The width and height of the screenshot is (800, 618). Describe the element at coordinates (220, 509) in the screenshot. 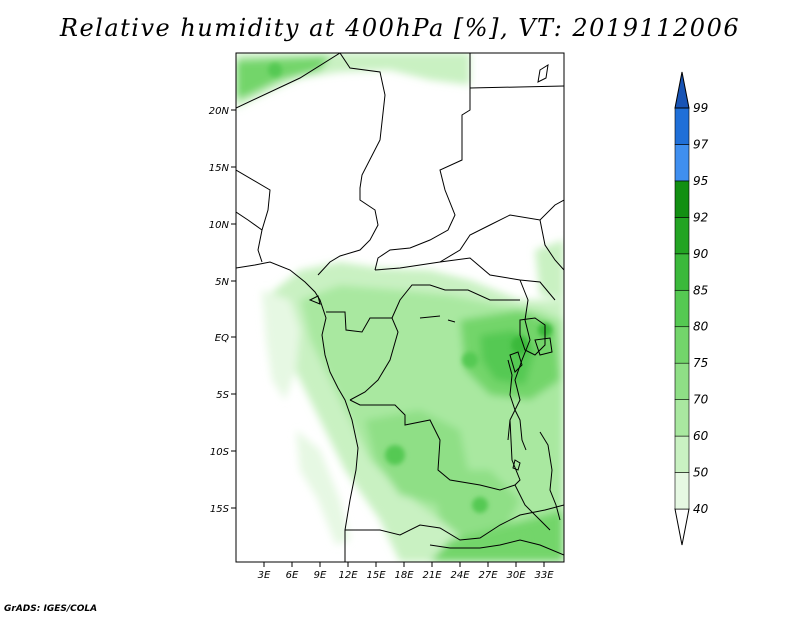

I see `lat-label: 15S` at that location.